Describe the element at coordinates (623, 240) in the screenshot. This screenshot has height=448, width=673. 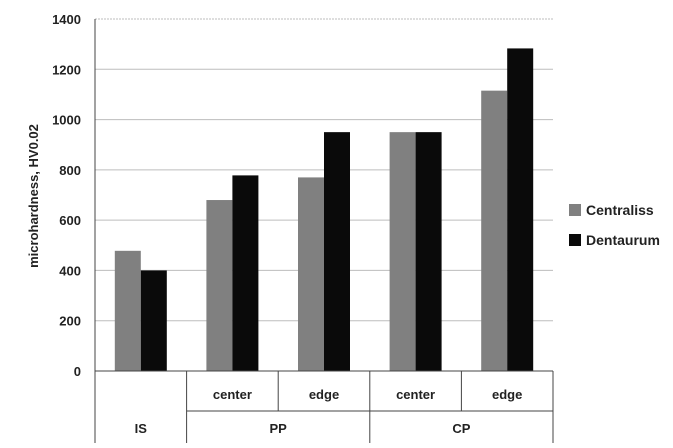
I see `legend-label-dentaurum: Dentaurum` at that location.